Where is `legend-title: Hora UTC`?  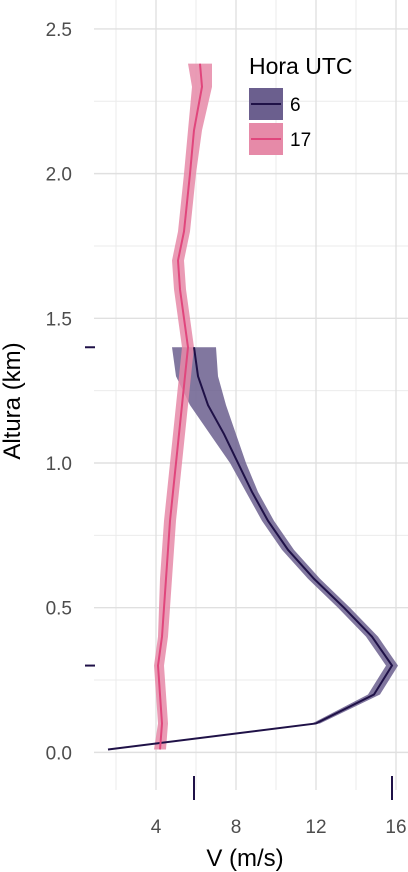 legend-title: Hora UTC is located at coordinates (301, 66).